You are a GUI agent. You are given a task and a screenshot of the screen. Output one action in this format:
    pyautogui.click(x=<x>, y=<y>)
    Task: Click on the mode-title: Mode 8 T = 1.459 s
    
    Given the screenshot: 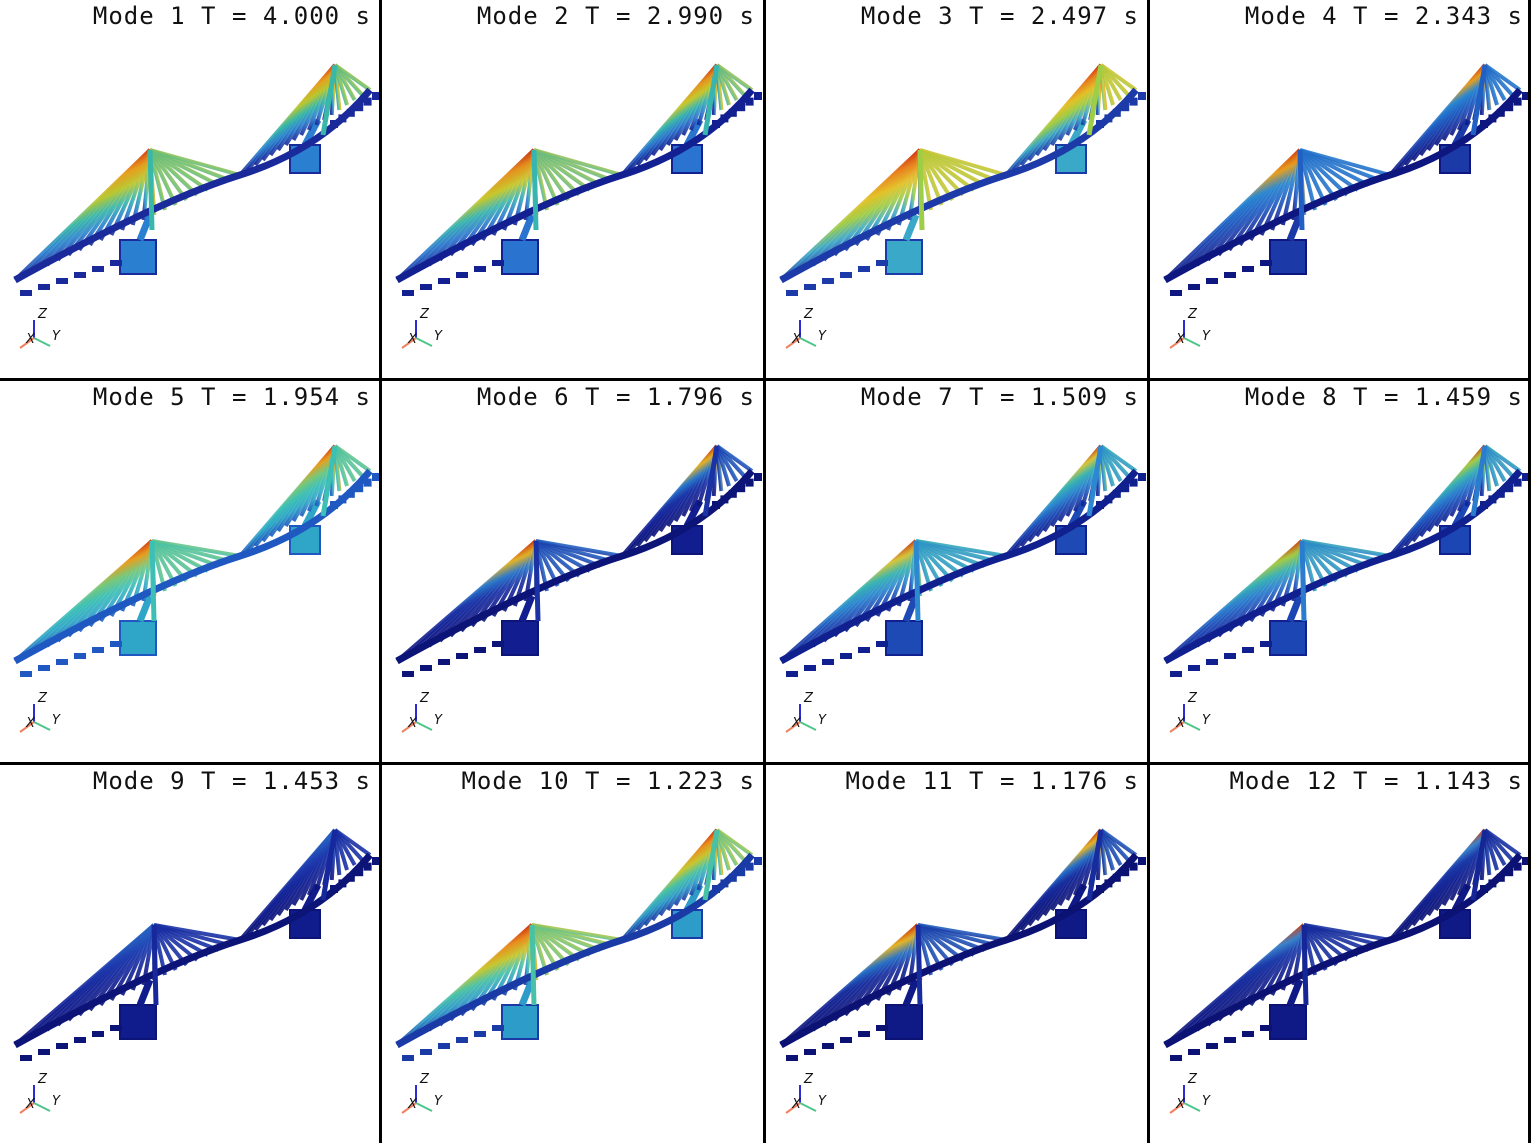 What is the action you would take?
    pyautogui.click(x=1383, y=397)
    